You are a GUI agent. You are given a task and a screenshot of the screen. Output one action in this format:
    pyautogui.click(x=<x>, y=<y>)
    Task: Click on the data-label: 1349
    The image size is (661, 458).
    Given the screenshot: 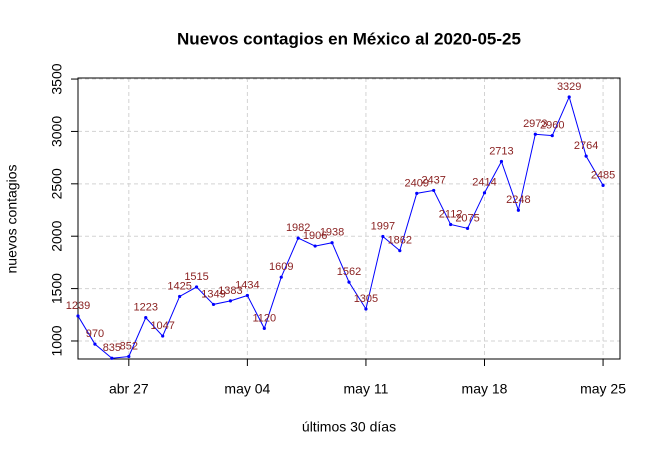 What is the action you would take?
    pyautogui.click(x=213, y=294)
    